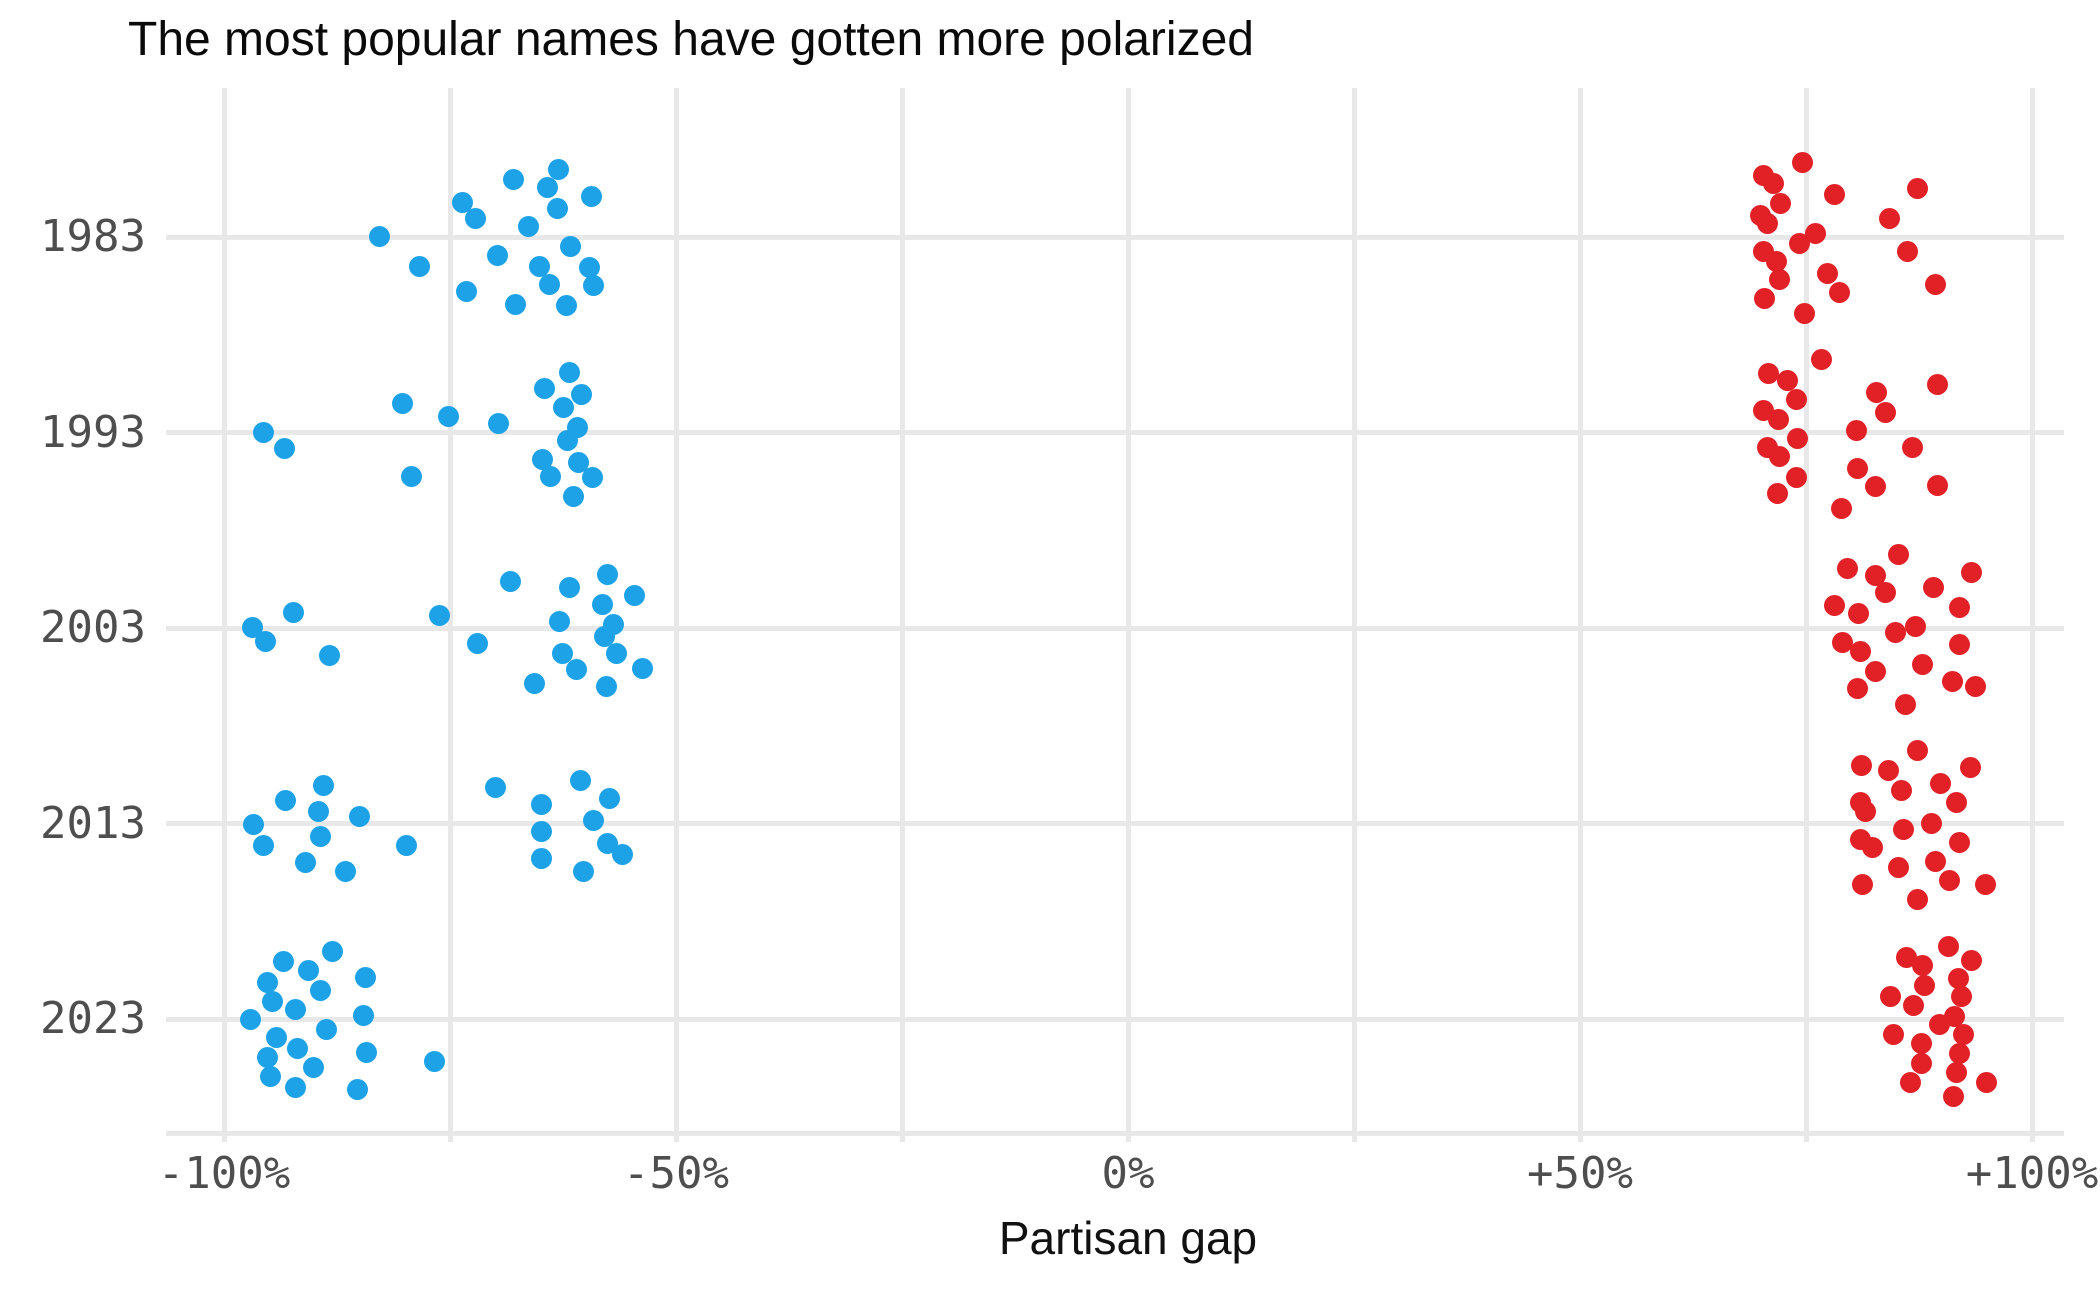 The width and height of the screenshot is (2100, 1297). I want to click on y-tick-label: 2023, so click(93, 1018).